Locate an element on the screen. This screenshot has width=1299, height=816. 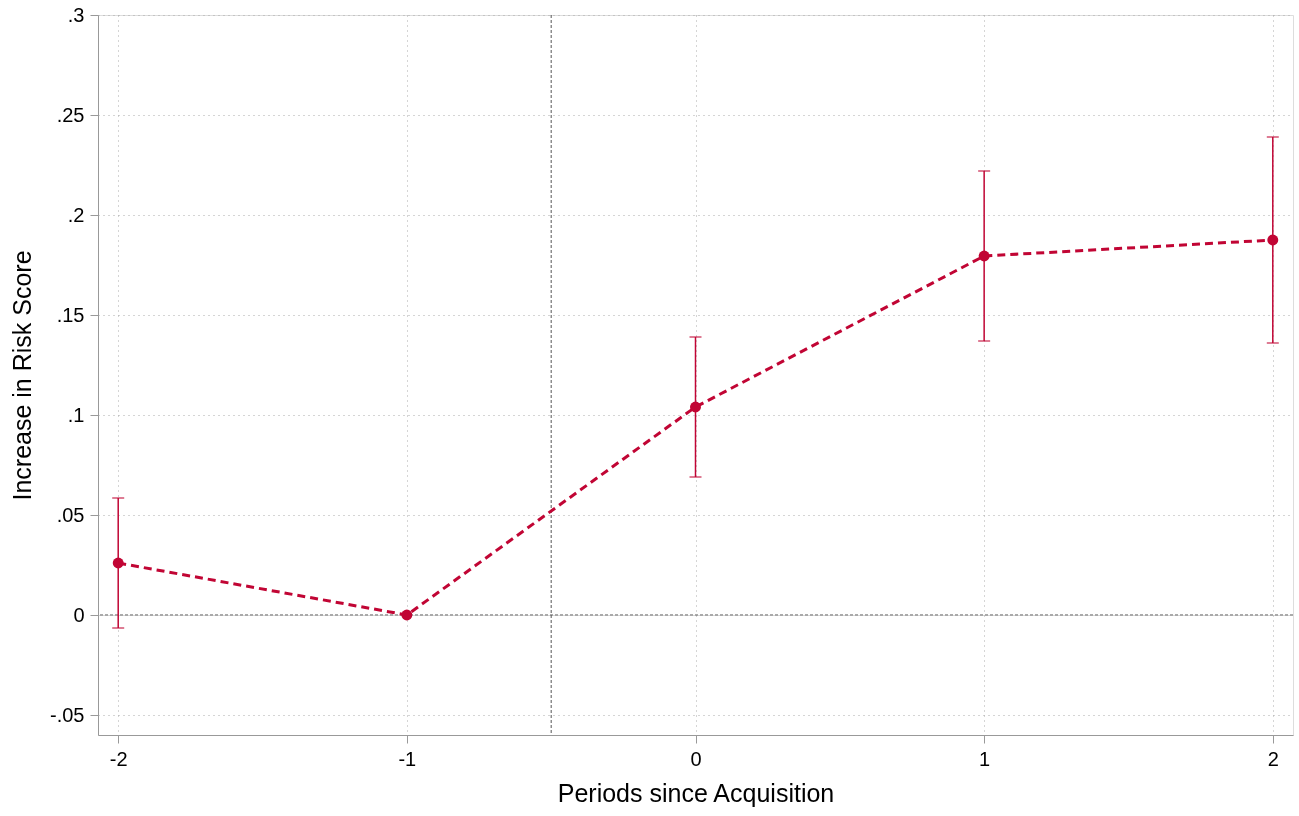
x-tick-label: -2 is located at coordinates (118, 758).